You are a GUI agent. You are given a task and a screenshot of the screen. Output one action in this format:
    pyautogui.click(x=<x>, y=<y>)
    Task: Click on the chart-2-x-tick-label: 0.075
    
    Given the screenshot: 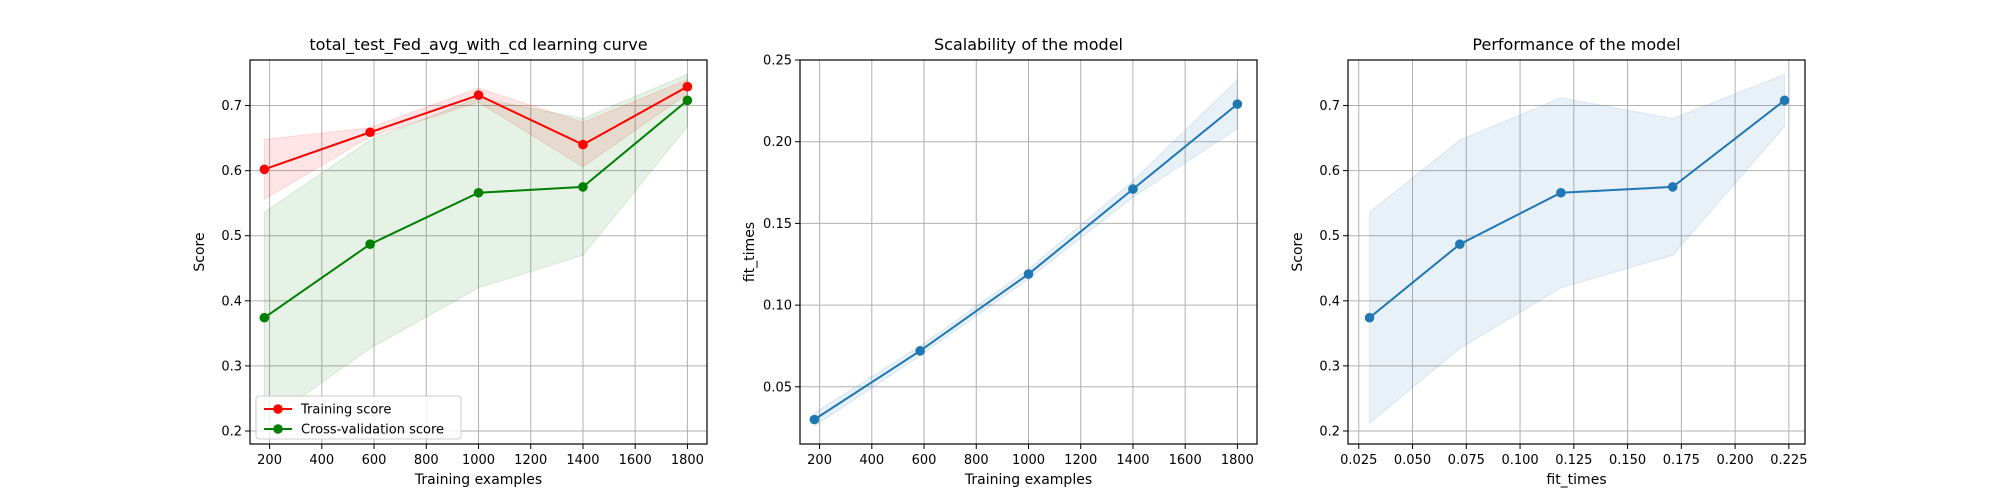 What is the action you would take?
    pyautogui.click(x=1466, y=460)
    